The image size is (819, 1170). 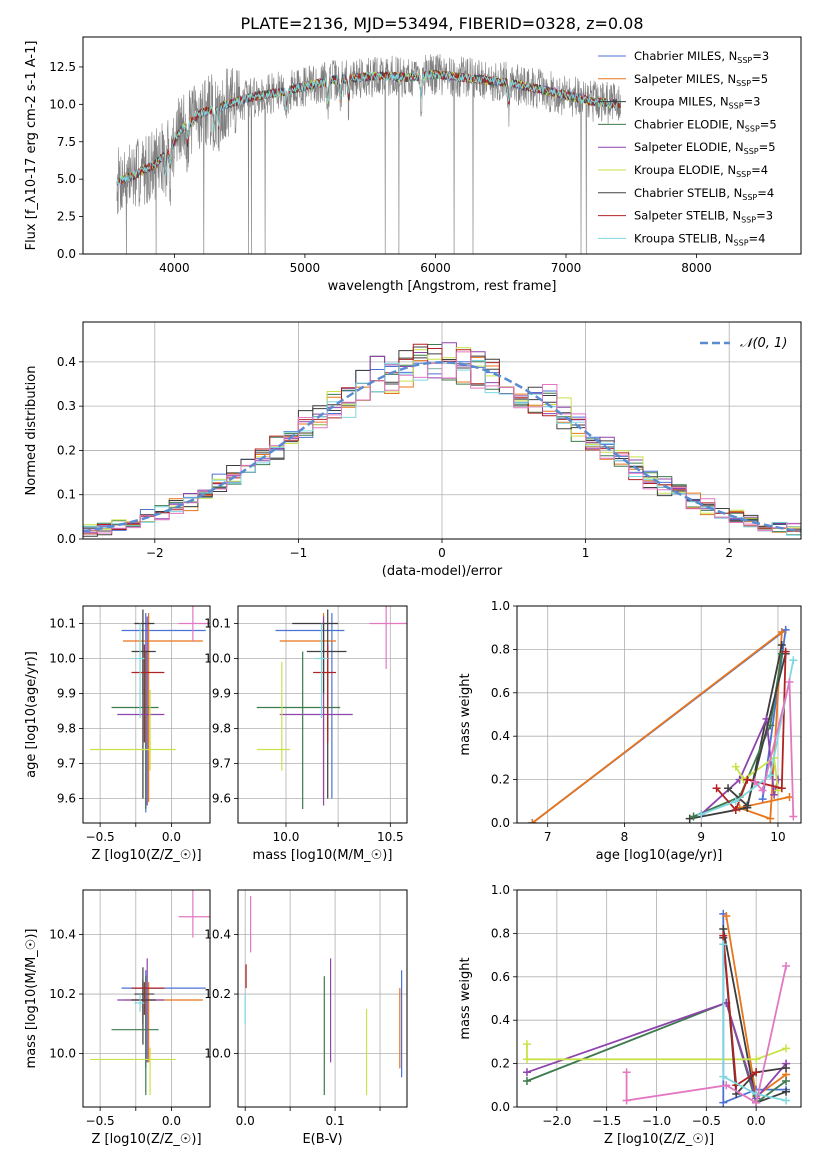 What do you see at coordinates (684, 238) in the screenshot?
I see `legend-text: Kroupa STELIB, N` at bounding box center [684, 238].